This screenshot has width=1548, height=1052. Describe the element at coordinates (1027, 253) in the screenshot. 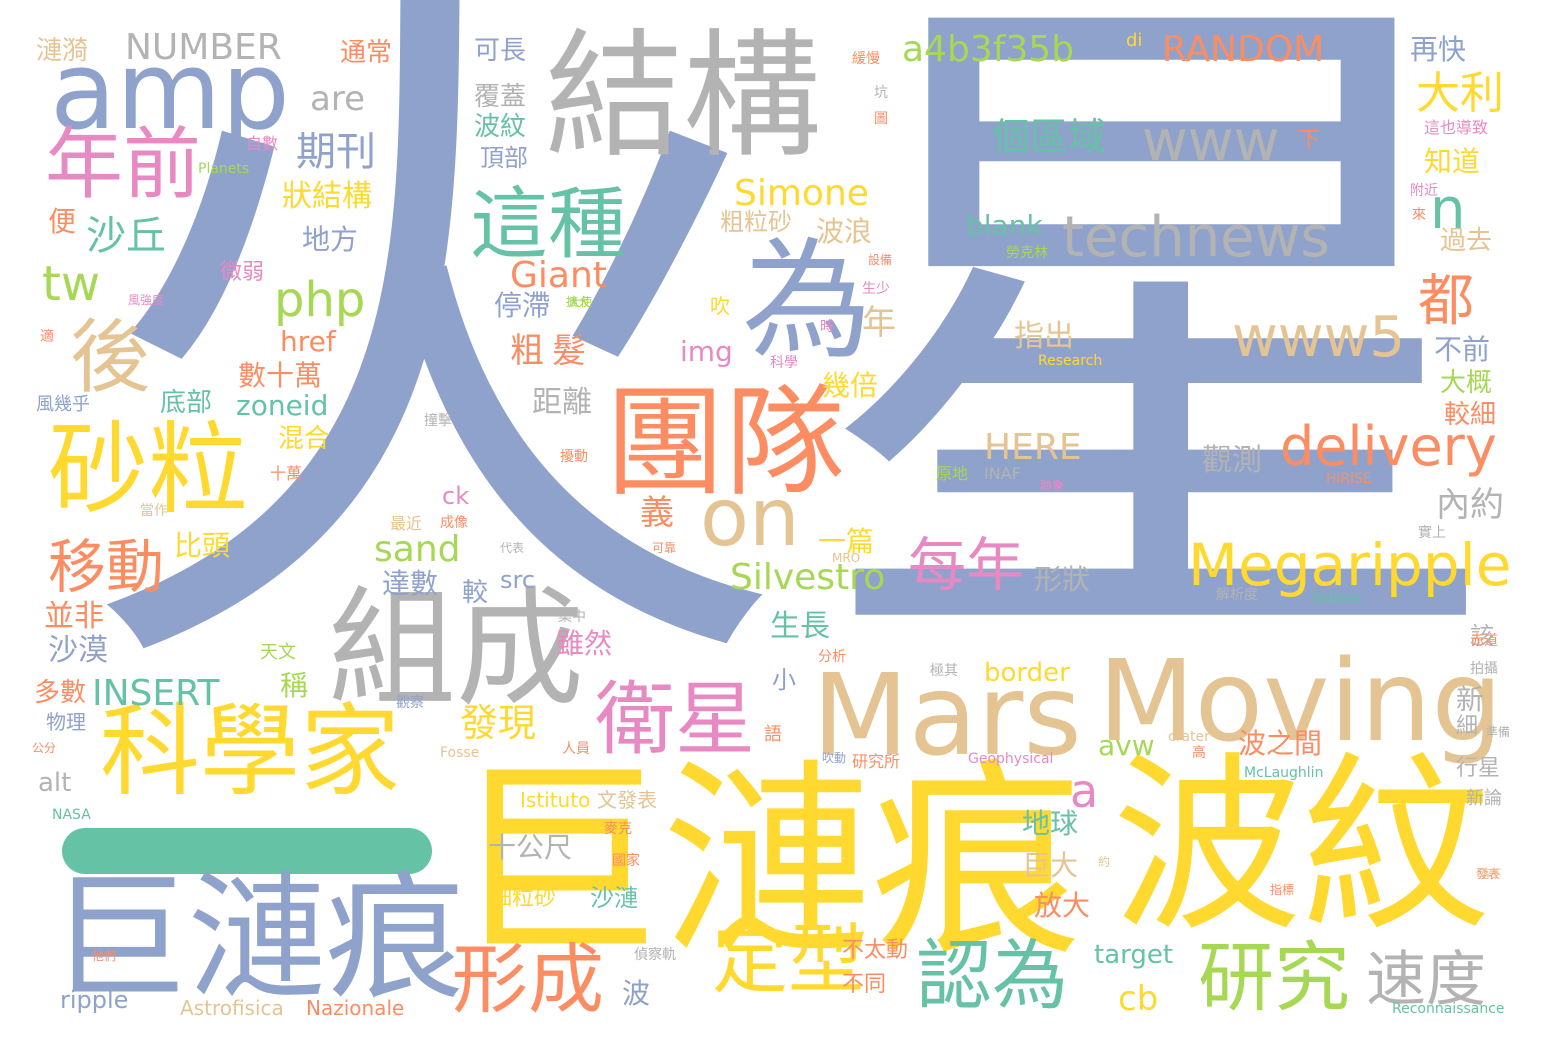

I see `word: 勞克林` at that location.